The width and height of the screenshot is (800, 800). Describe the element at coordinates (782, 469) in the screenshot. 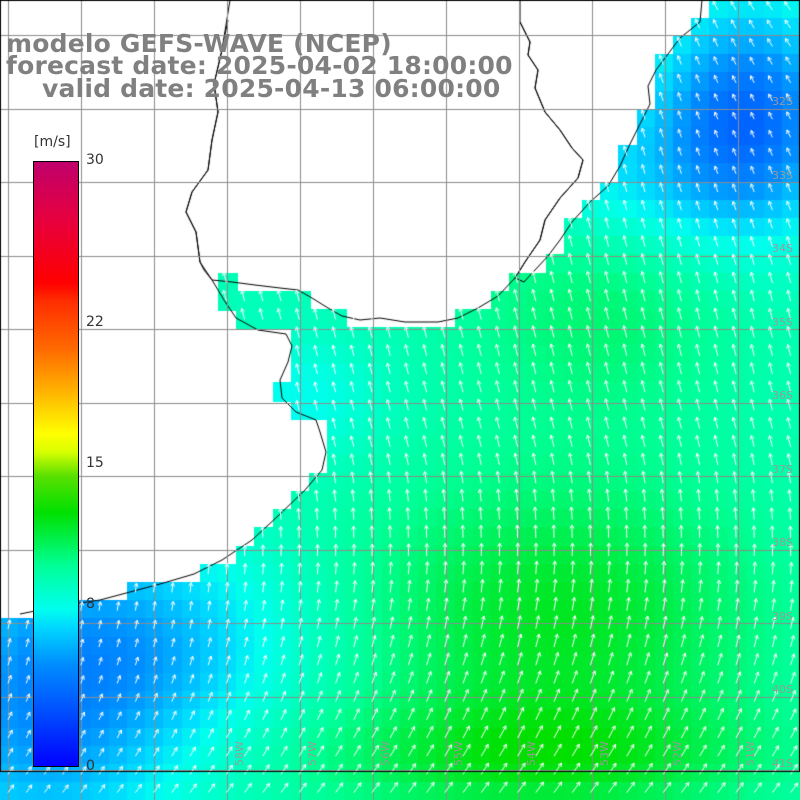

I see `latitude-label: 37S` at that location.